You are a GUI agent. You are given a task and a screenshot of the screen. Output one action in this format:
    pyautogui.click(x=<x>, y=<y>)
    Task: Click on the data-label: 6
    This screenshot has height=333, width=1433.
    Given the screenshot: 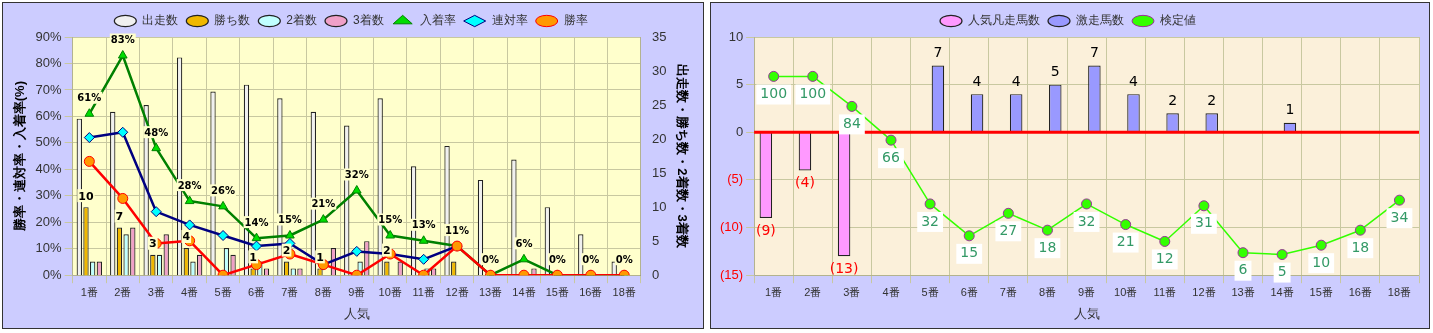 What is the action you would take?
    pyautogui.click(x=1243, y=269)
    